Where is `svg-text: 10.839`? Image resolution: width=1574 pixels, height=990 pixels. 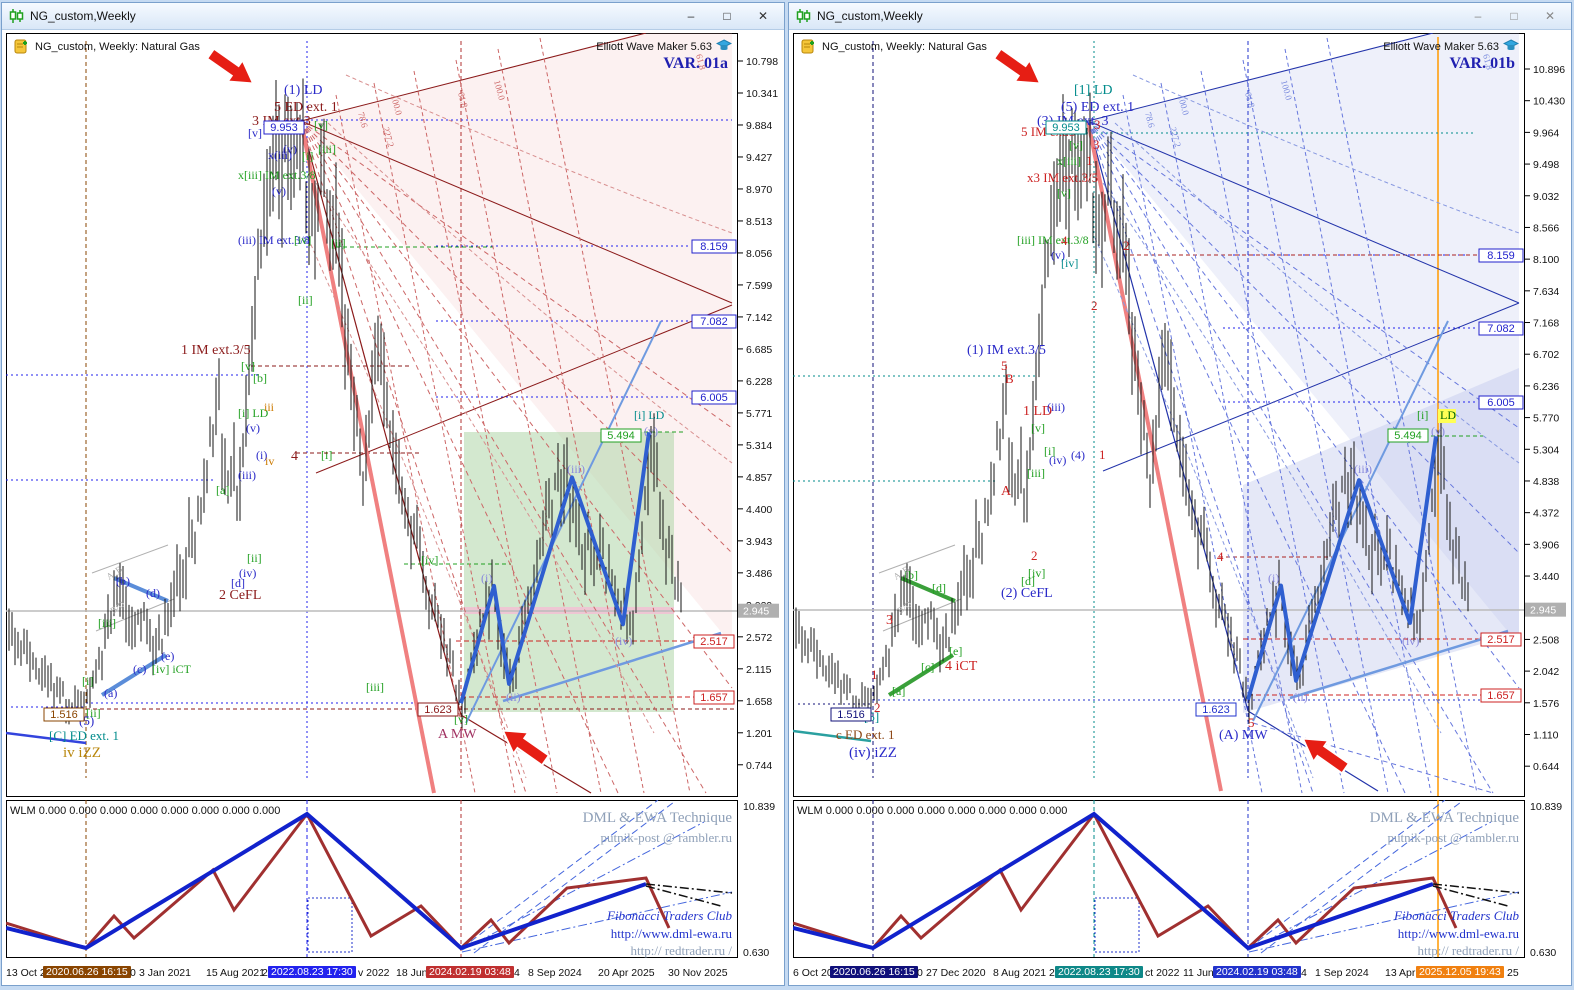 svg-text: 10.839 is located at coordinates (759, 807).